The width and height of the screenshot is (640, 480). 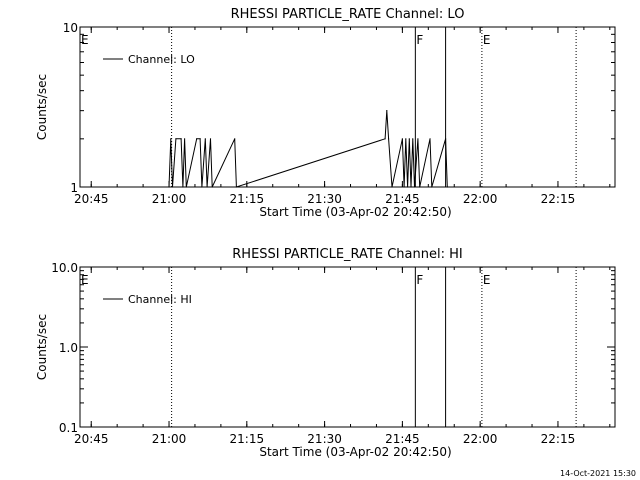 What do you see at coordinates (74, 188) in the screenshot?
I see `y-tick-label: 1` at bounding box center [74, 188].